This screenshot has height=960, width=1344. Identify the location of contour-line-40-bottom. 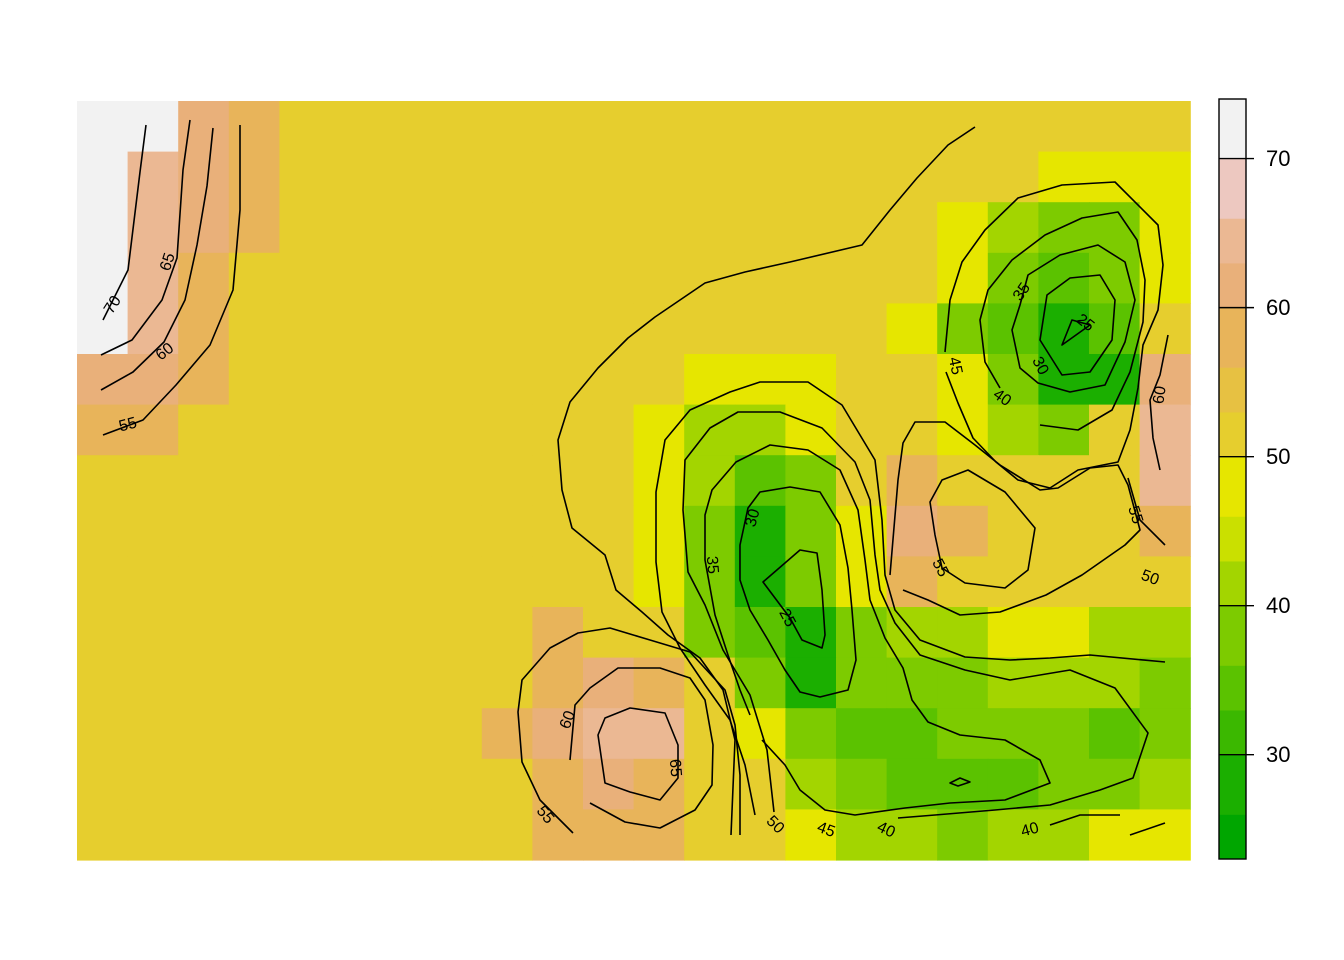
(1084, 820).